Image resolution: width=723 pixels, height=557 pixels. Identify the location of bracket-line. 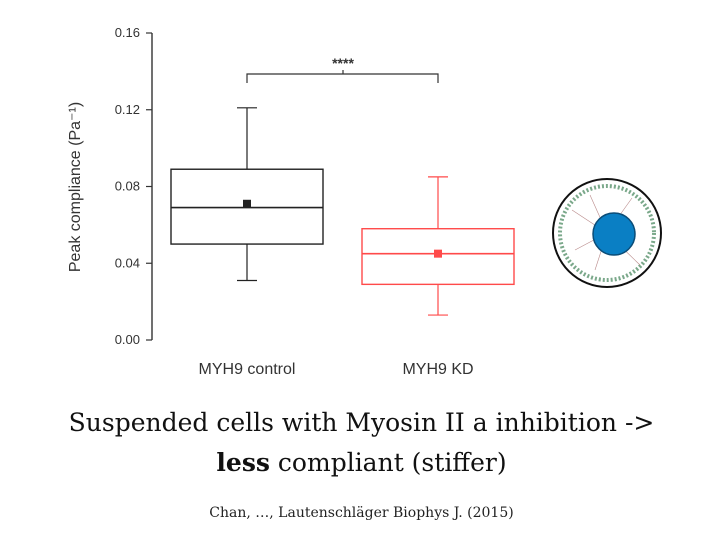
(342, 78).